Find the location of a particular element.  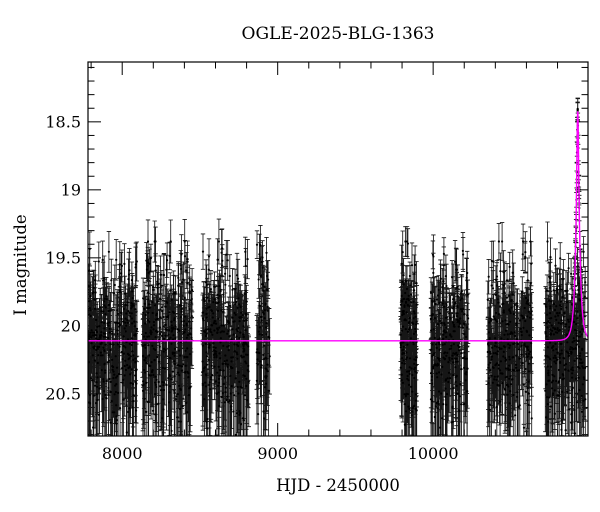

x-tick-label: 10000 is located at coordinates (433, 453).